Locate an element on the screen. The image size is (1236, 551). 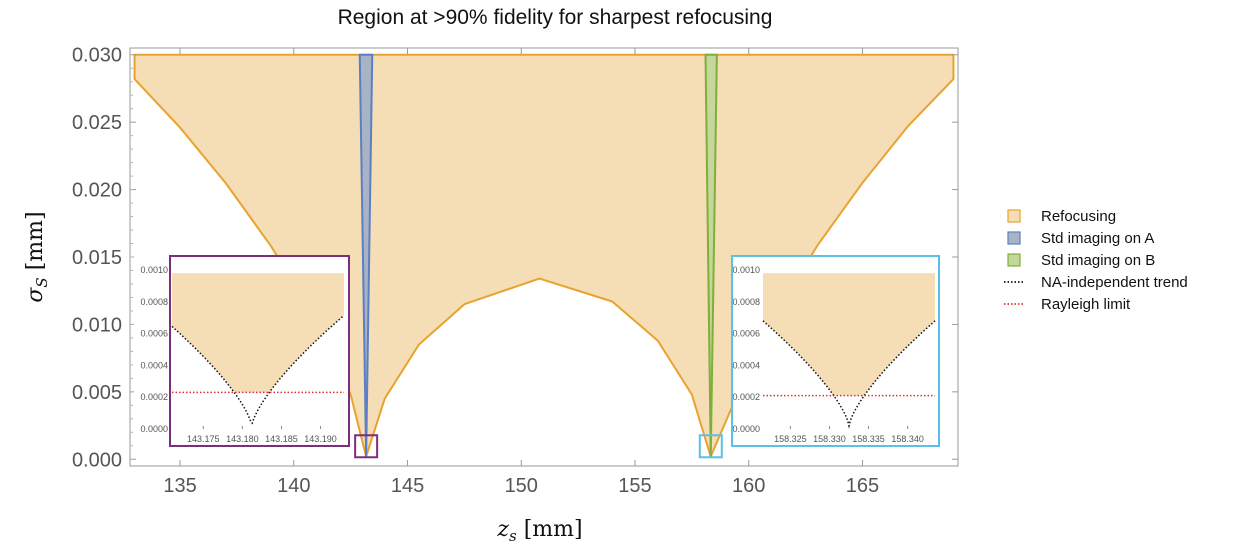
legend-label: Std imaging on B is located at coordinates (1098, 260).